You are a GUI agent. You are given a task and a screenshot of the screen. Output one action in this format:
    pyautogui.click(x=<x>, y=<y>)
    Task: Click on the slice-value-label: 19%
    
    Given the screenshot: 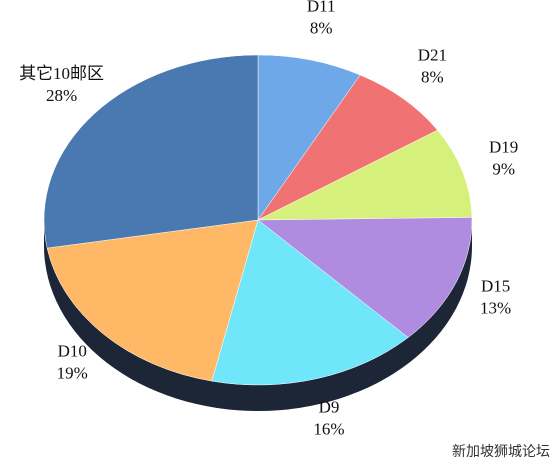 What is the action you would take?
    pyautogui.click(x=72, y=372)
    